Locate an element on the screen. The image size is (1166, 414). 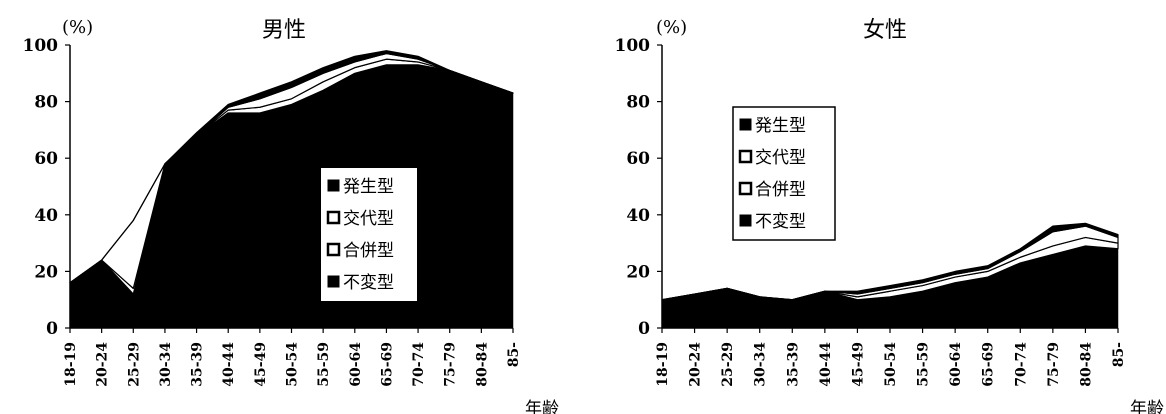
chart-title: 男性 is located at coordinates (284, 30).